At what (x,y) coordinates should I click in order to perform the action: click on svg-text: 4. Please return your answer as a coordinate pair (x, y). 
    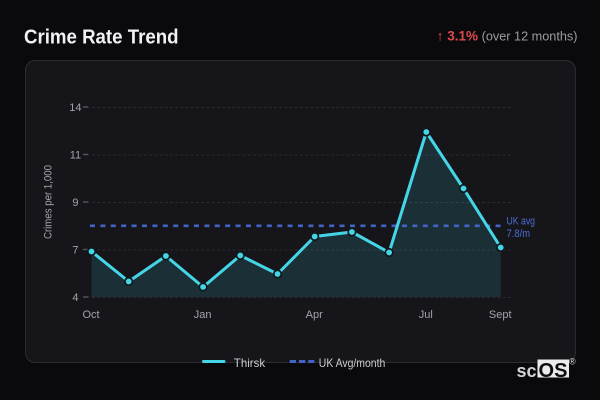
    Looking at the image, I should click on (75, 298).